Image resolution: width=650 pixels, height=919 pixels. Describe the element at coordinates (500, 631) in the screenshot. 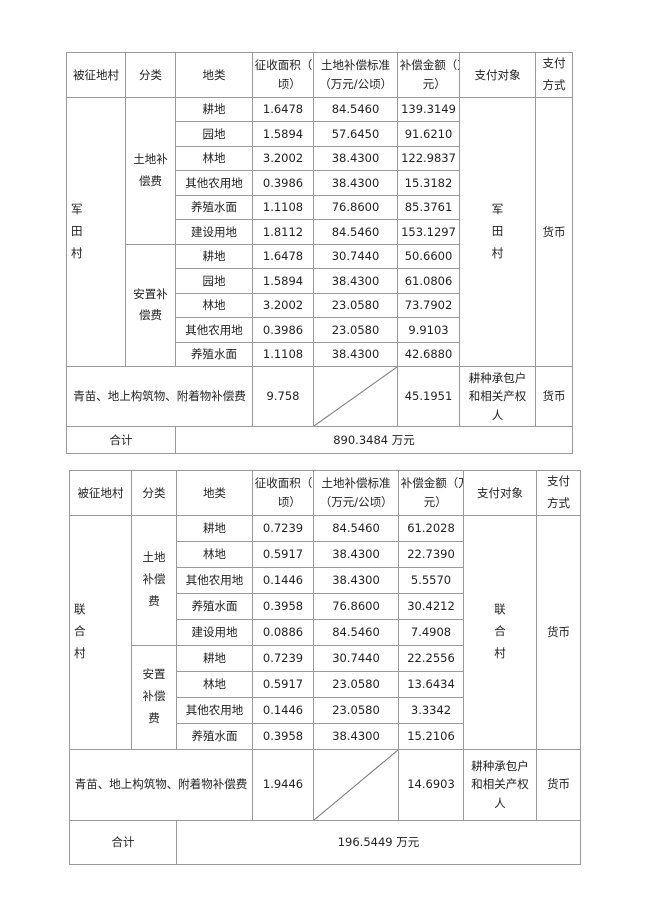

I see `payee-cell-text: 联合村` at that location.